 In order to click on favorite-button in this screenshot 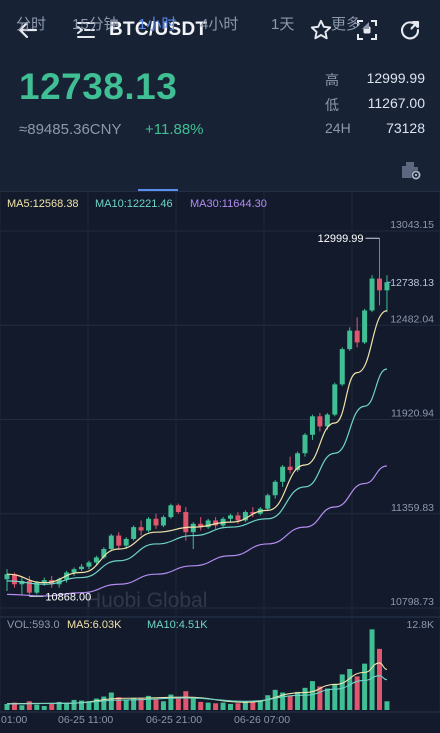, I will do `click(321, 30)`.